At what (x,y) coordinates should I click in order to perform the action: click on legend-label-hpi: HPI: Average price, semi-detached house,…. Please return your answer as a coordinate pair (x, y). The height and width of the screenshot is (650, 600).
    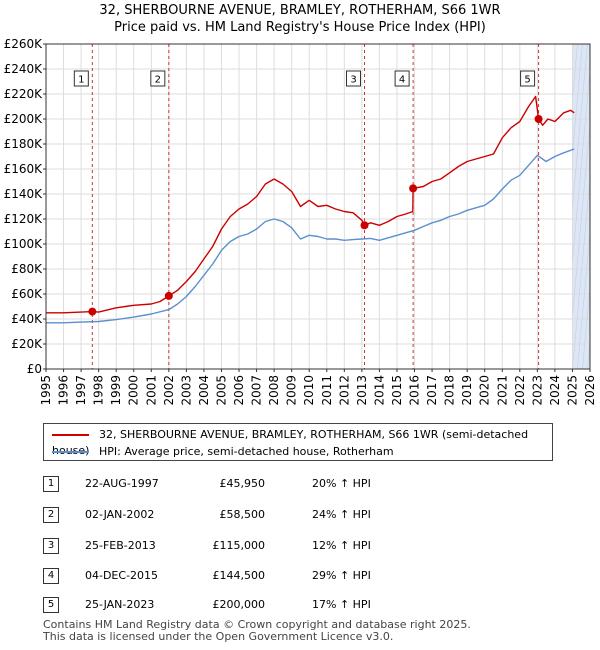
    Looking at the image, I should click on (246, 451).